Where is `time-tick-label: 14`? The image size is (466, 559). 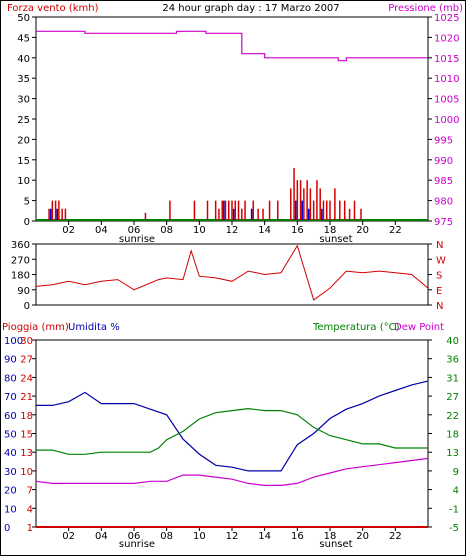 time-tick-label: 14 is located at coordinates (264, 536).